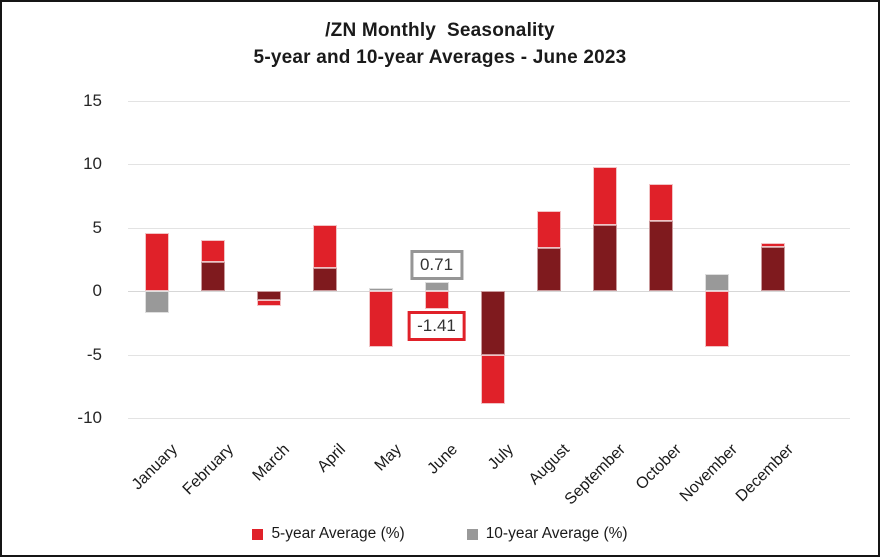  I want to click on bar-10yr-june, so click(436, 286).